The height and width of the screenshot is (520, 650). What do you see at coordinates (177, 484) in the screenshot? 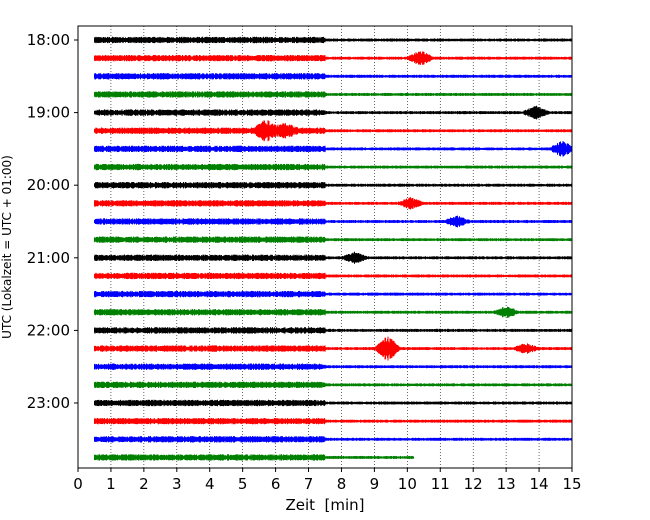
I see `x-tick-label: 3` at bounding box center [177, 484].